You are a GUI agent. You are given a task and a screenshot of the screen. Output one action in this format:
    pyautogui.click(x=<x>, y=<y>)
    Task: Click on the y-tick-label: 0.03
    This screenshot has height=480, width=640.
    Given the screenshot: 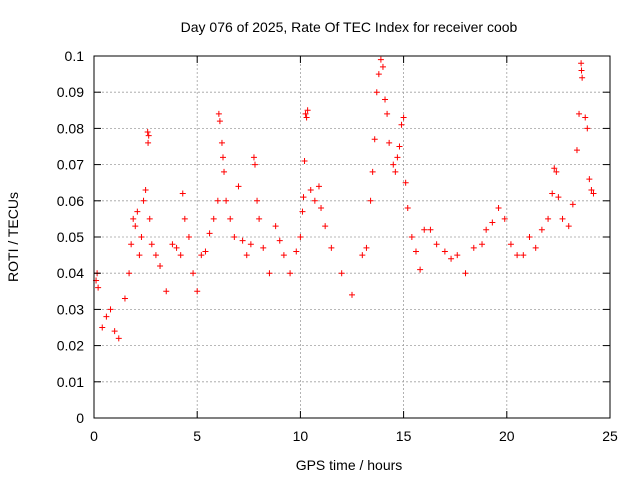 What is the action you would take?
    pyautogui.click(x=70, y=309)
    